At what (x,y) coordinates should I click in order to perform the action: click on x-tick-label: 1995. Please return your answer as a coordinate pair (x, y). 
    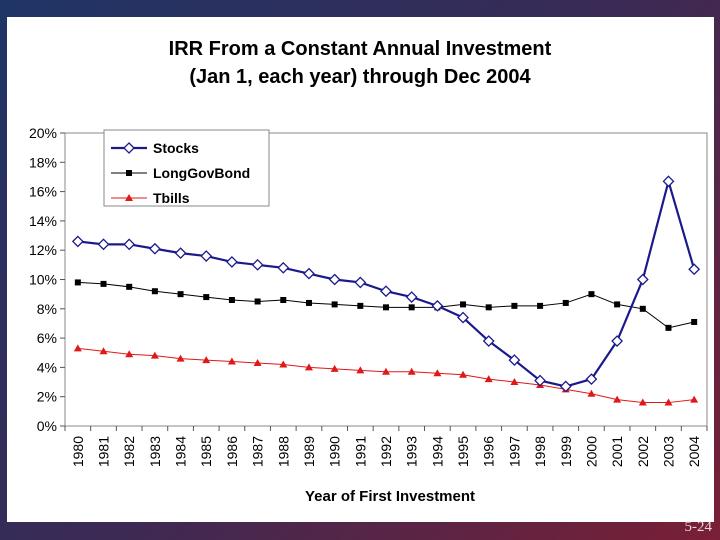
    Looking at the image, I should click on (463, 451).